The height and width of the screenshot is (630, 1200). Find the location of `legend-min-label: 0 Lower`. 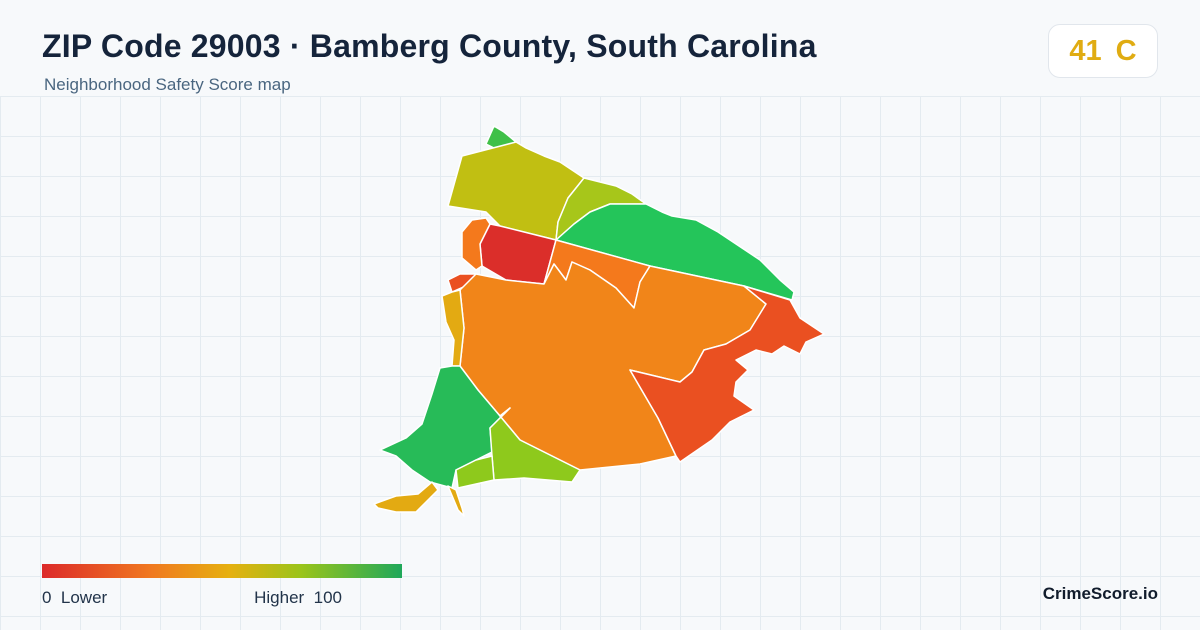

legend-min-label: 0 Lower is located at coordinates (75, 597).